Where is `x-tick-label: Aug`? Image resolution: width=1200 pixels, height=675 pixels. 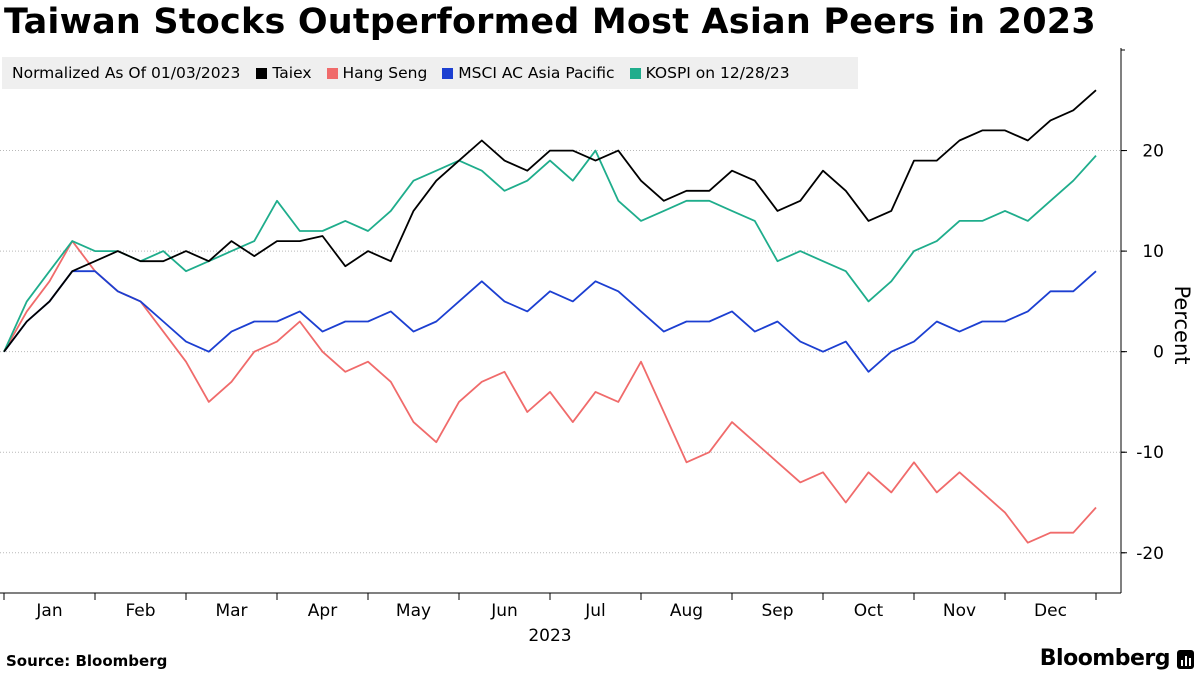 x-tick-label: Aug is located at coordinates (686, 611).